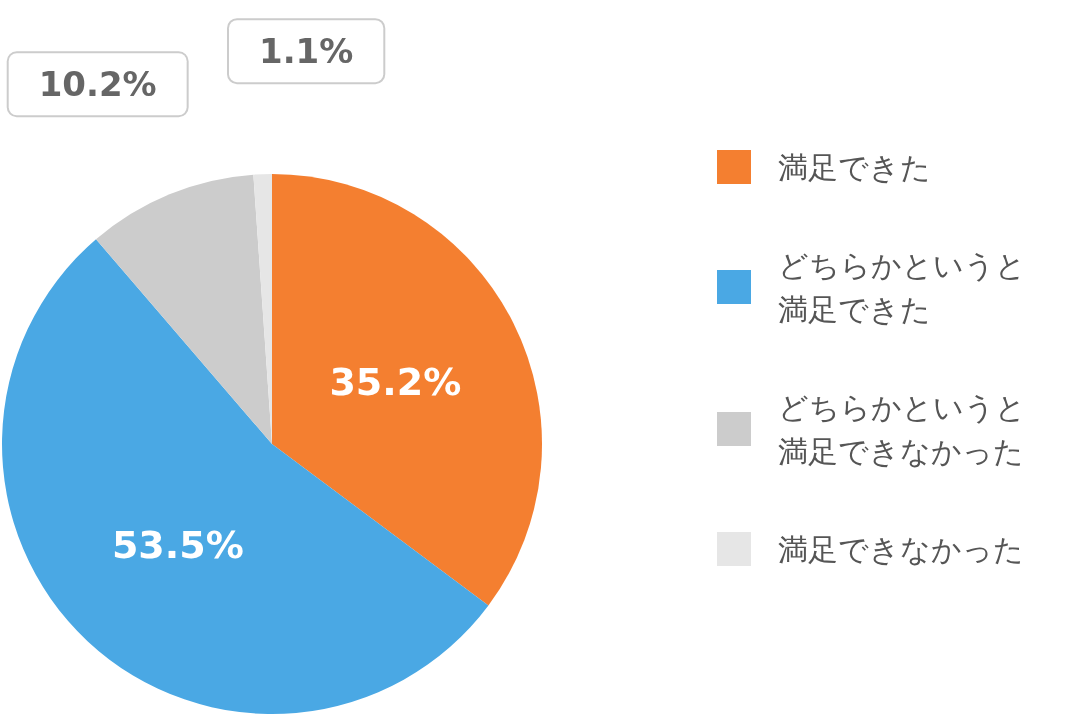  Describe the element at coordinates (97, 84) in the screenshot. I see `data-label: 10.2%` at that location.